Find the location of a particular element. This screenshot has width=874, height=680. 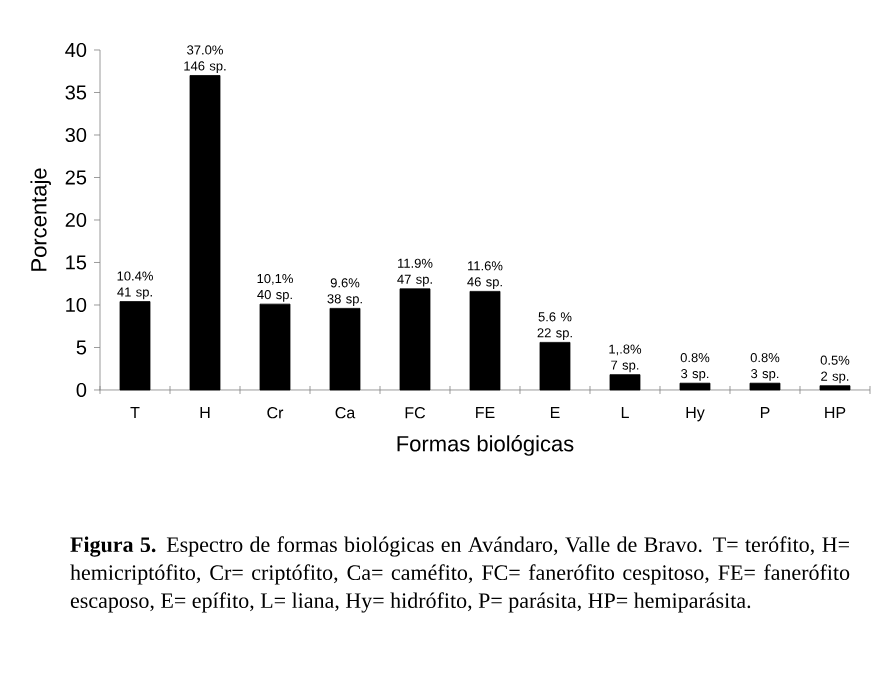

y-tick-label: 40 is located at coordinates (76, 50).